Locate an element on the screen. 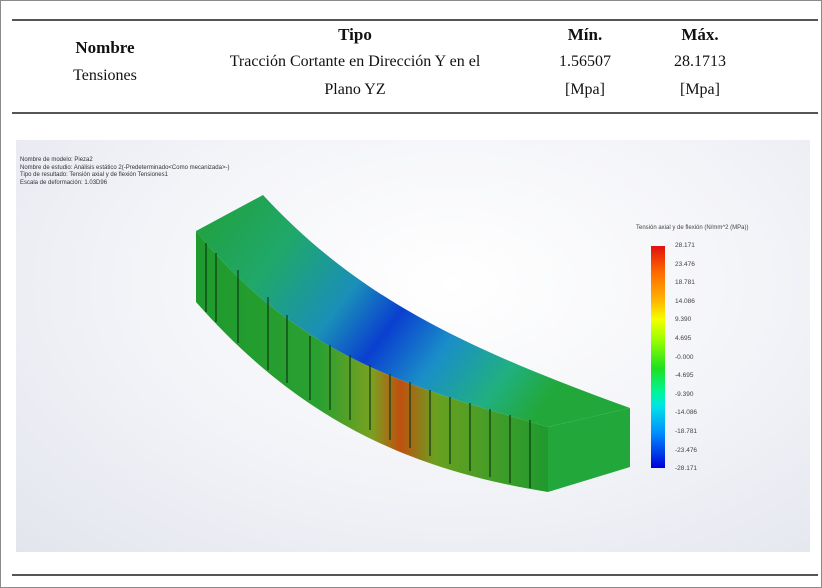 This screenshot has height=588, width=822. legend-label: -0.000 is located at coordinates (684, 357).